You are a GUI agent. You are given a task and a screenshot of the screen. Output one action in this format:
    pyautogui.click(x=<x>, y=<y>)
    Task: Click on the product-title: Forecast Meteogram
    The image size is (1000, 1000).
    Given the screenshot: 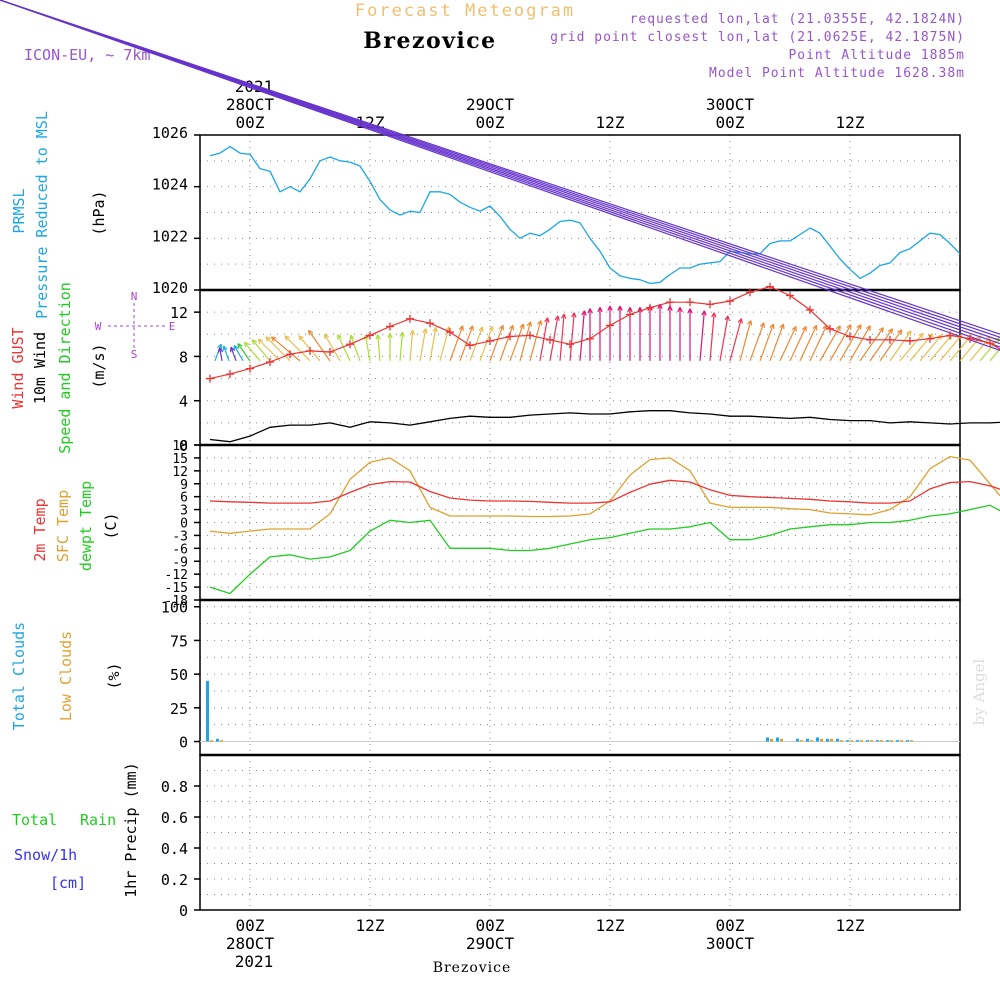 What is the action you would take?
    pyautogui.click(x=465, y=11)
    